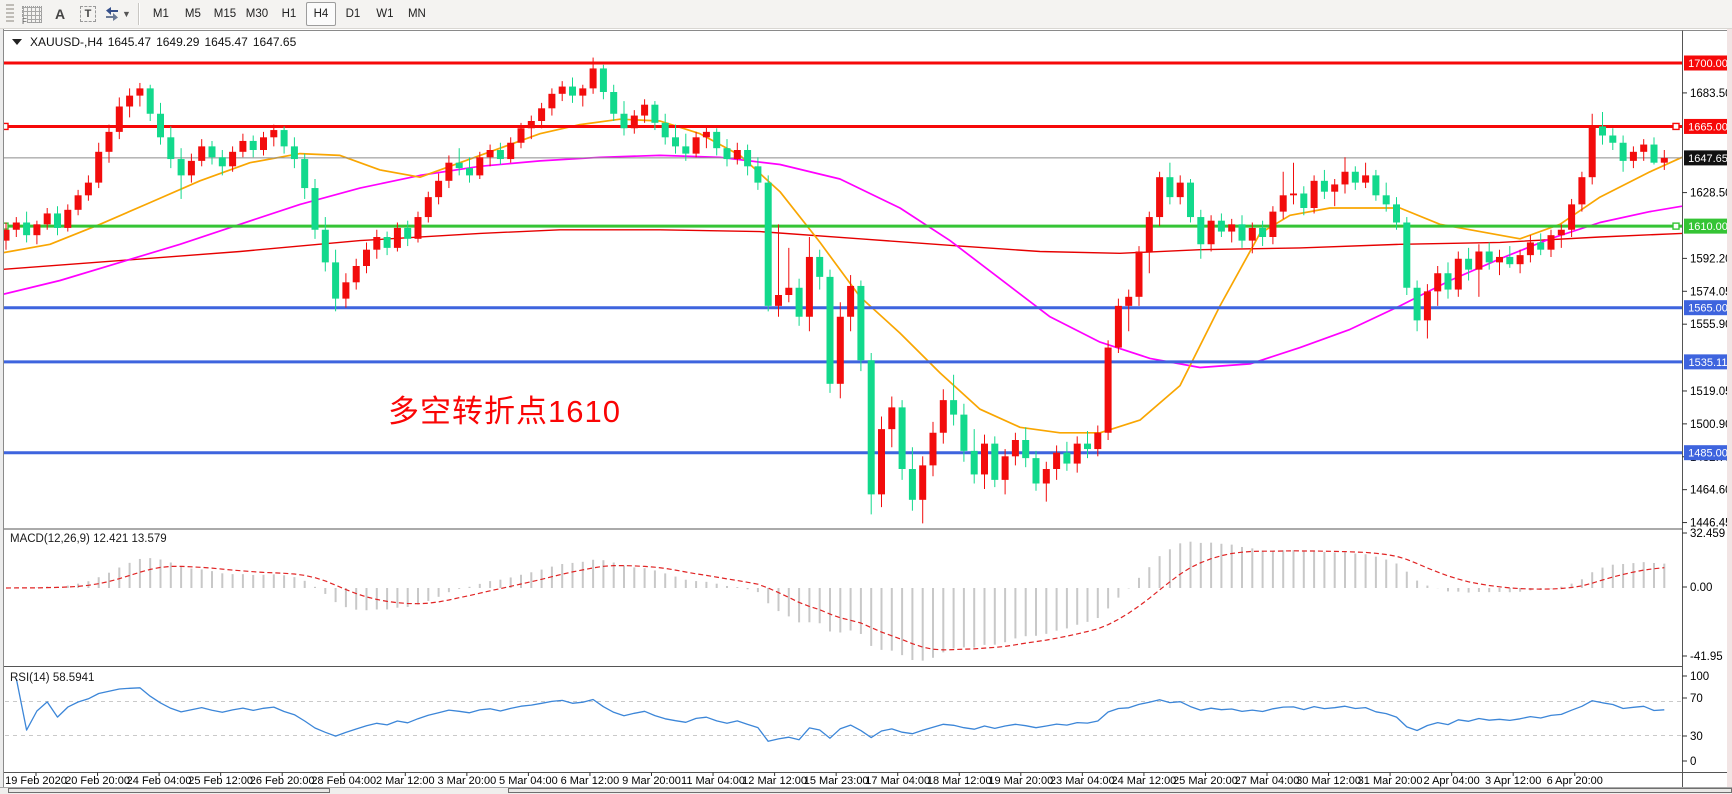 This screenshot has height=794, width=1732. I want to click on text-label-button: A, so click(60, 14).